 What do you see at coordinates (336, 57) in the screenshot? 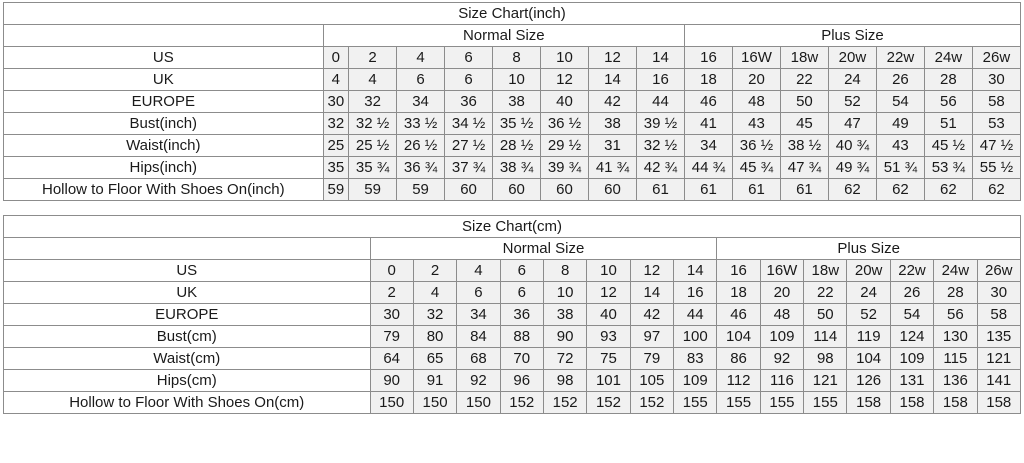
I see `data-cell: 0` at bounding box center [336, 57].